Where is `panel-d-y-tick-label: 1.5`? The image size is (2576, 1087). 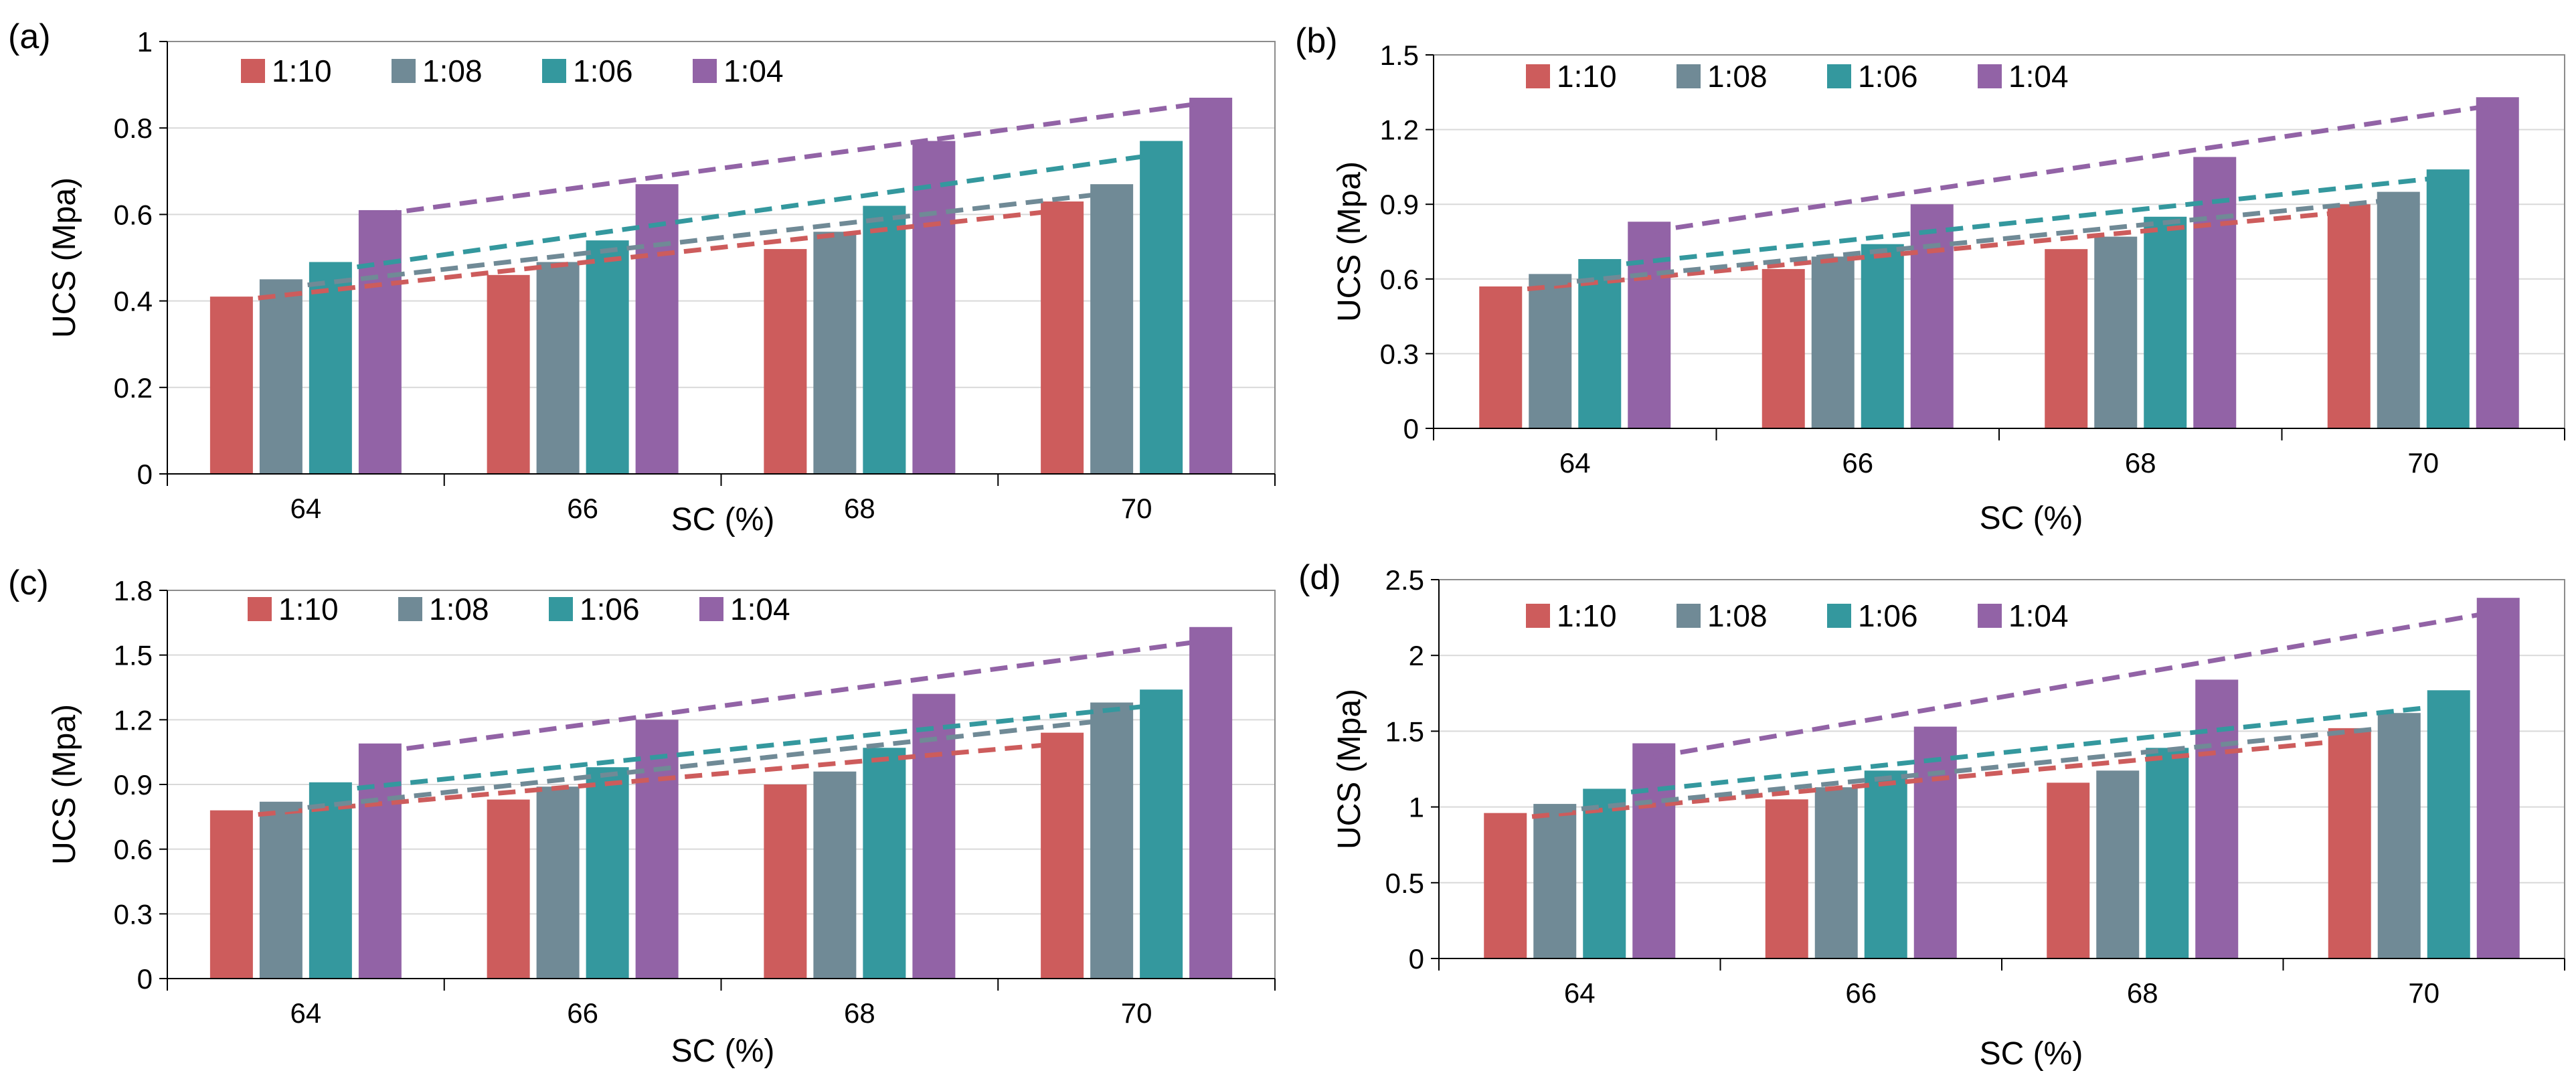 panel-d-y-tick-label: 1.5 is located at coordinates (1404, 731).